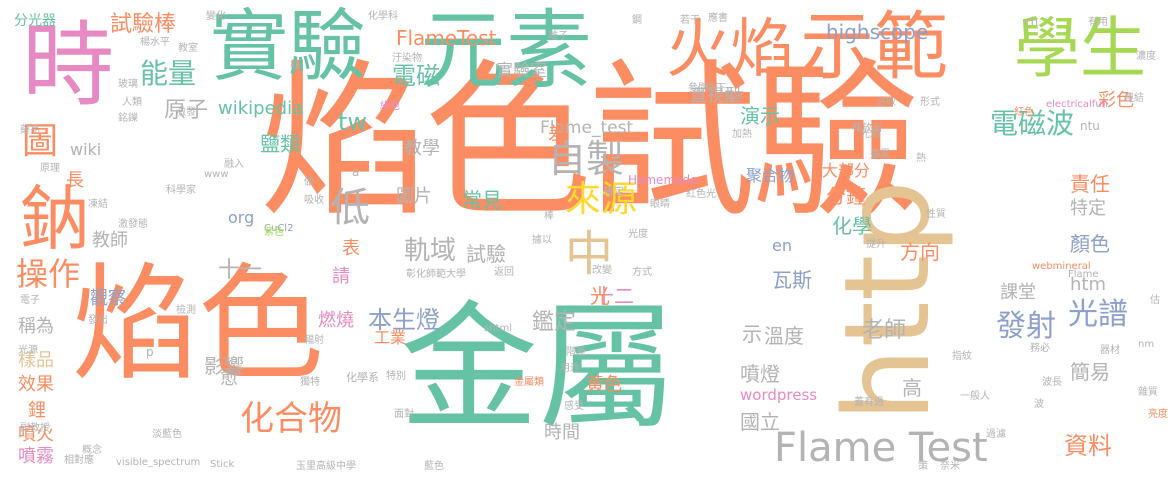 This screenshot has height=482, width=1175. I want to click on word: 檢測, so click(186, 310).